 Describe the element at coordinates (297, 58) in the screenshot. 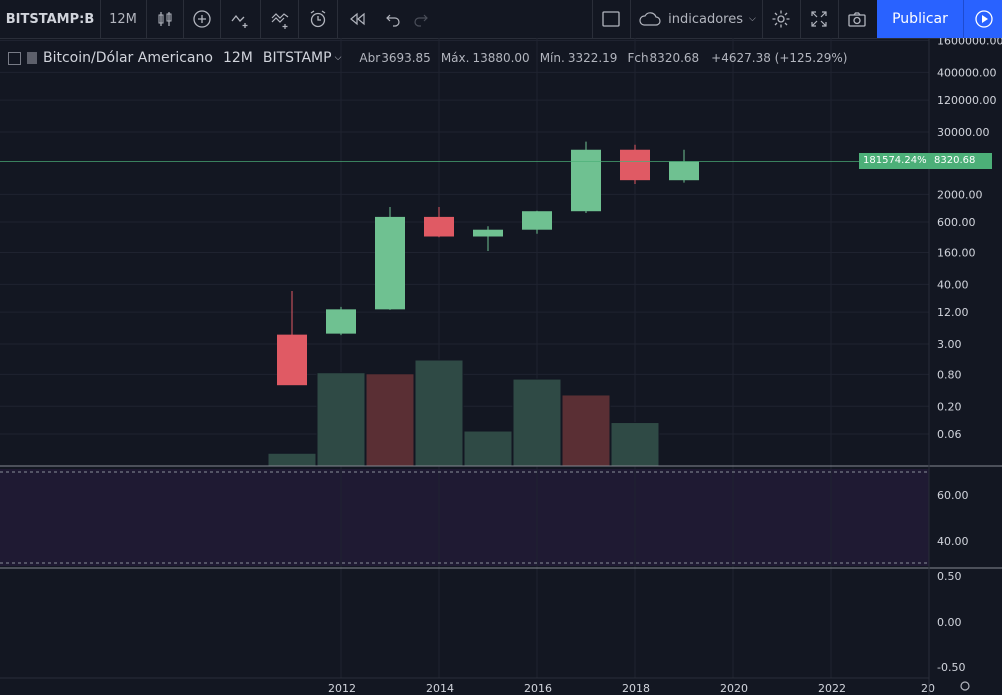

I see `legend-exchange: BITSTAMP` at that location.